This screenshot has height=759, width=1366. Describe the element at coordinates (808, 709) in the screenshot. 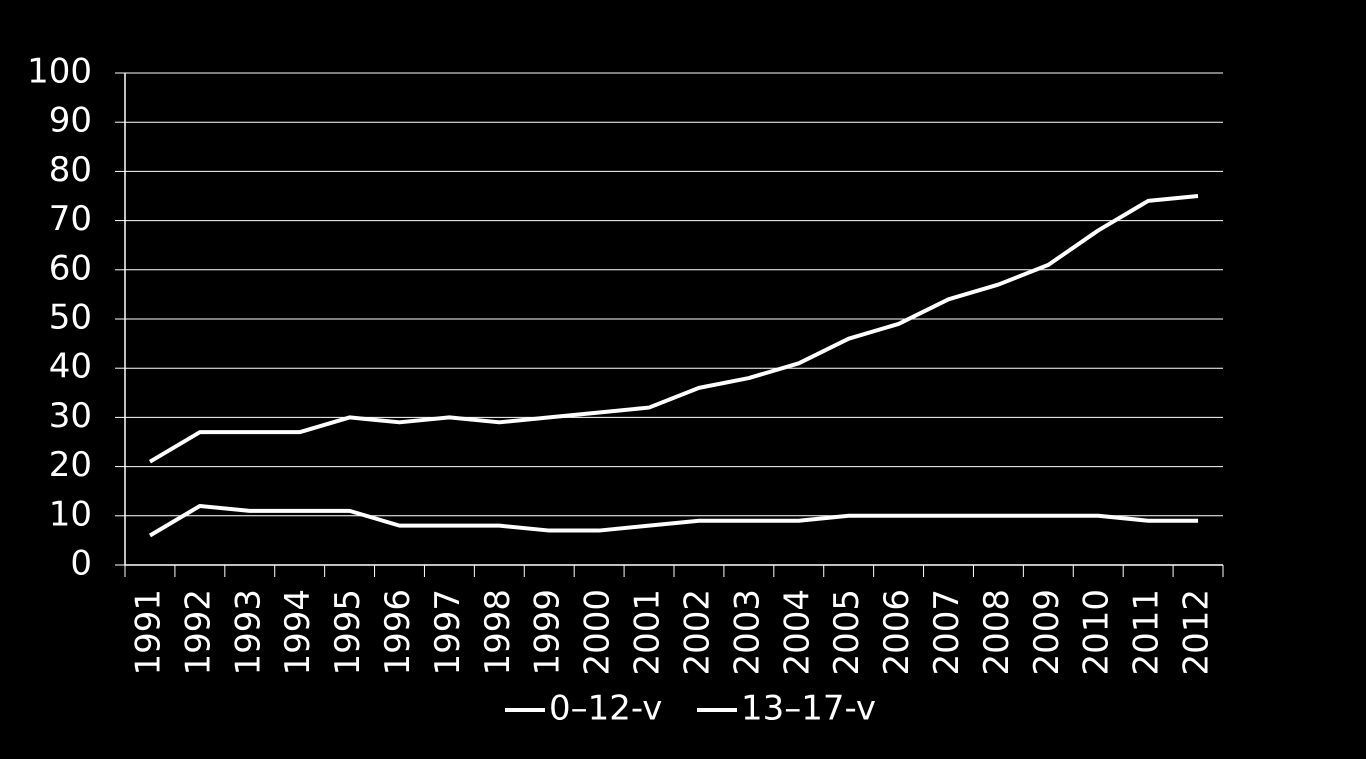

I see `legend-label: 13–17-v` at that location.